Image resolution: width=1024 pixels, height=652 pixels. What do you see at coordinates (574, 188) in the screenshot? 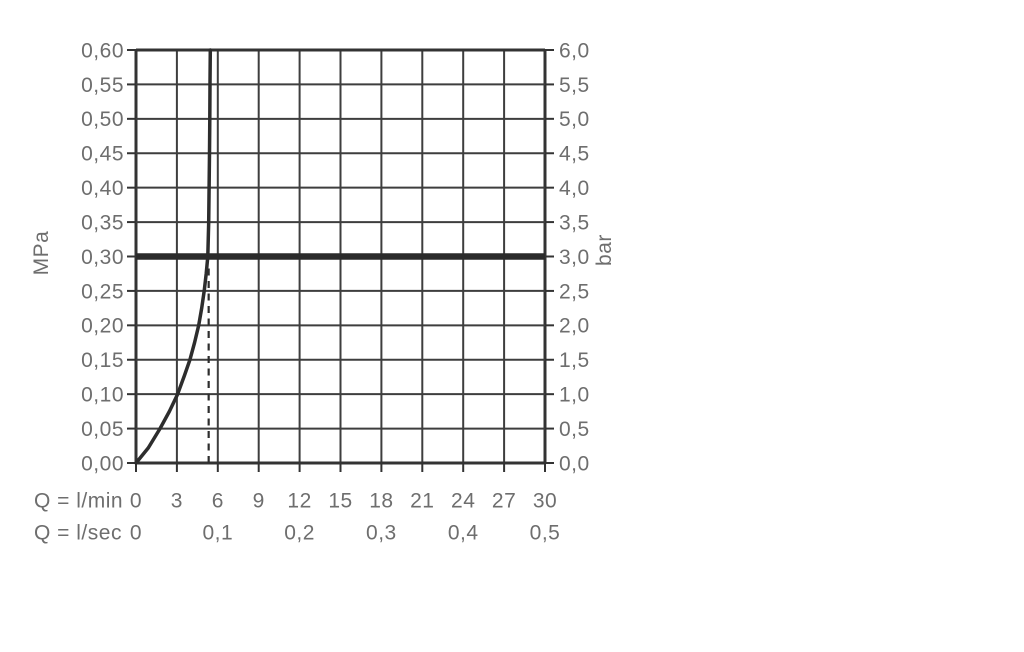
I see `y-axis-right-tick-label: 4,0` at bounding box center [574, 188].